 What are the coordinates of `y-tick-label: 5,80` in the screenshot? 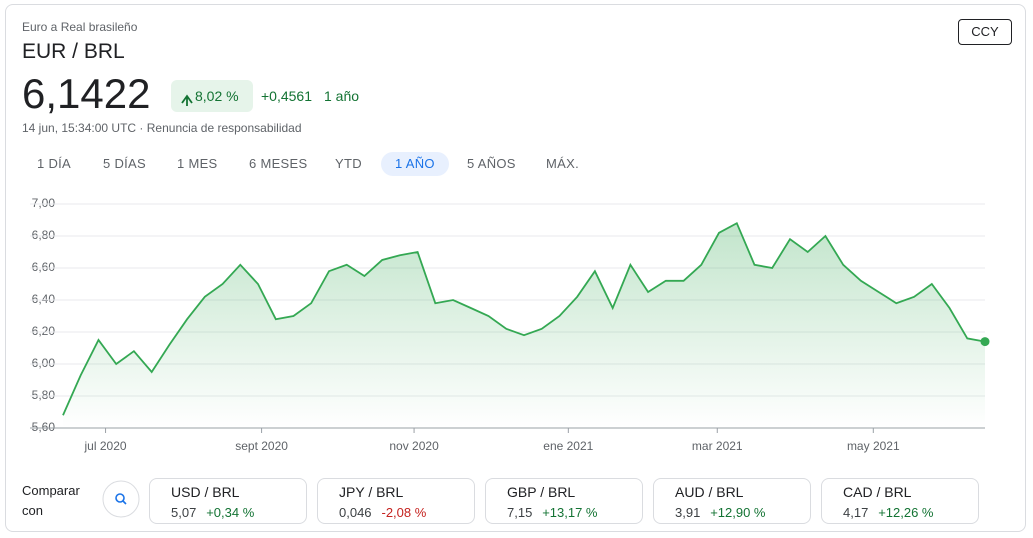 It's located at (44, 395).